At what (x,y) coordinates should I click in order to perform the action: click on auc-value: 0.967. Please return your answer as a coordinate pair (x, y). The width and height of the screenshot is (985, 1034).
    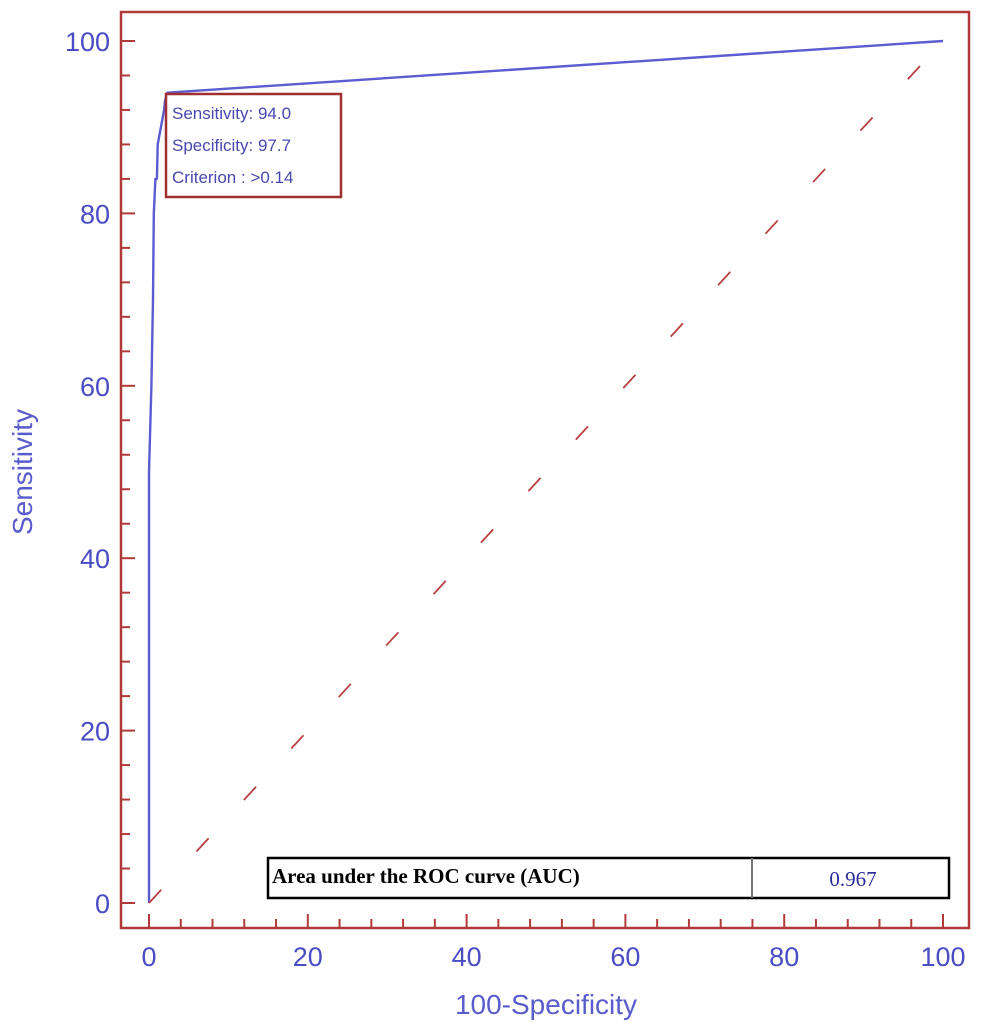
    Looking at the image, I should click on (852, 879).